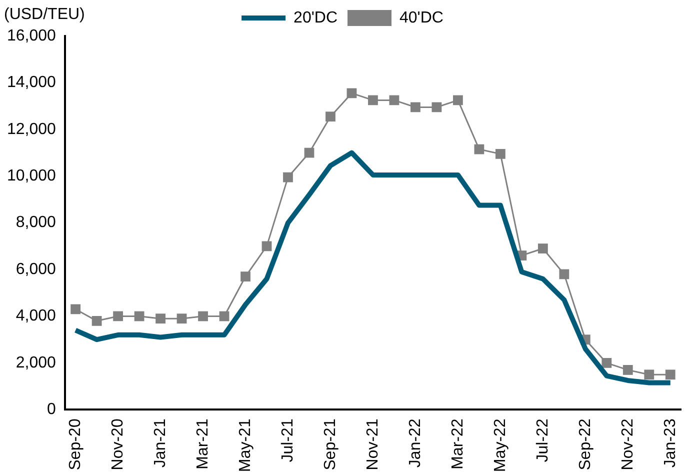  Describe the element at coordinates (160, 443) in the screenshot. I see `x-tick-label: Jan-21` at that location.